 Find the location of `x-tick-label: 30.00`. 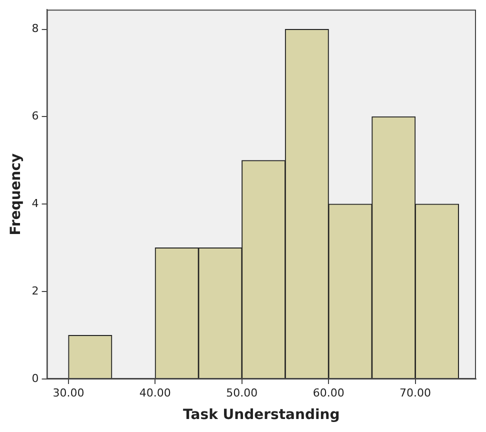

x-tick-label: 30.00 is located at coordinates (68, 393).